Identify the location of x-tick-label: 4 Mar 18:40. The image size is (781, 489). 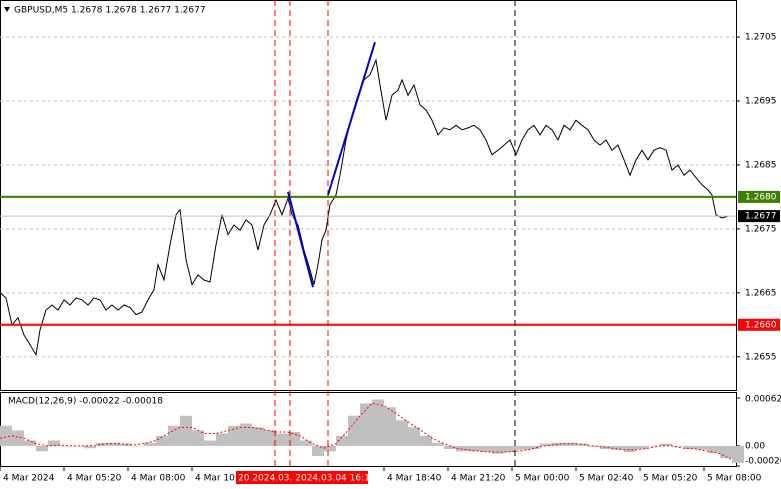
(414, 479).